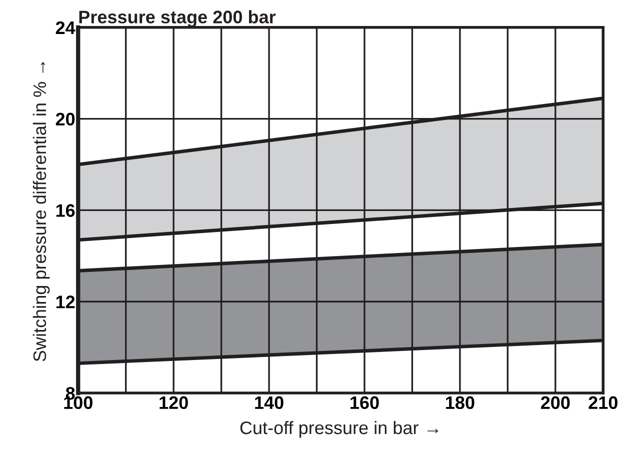 The image size is (625, 457). Describe the element at coordinates (460, 403) in the screenshot. I see `x-tick-label: 180` at that location.